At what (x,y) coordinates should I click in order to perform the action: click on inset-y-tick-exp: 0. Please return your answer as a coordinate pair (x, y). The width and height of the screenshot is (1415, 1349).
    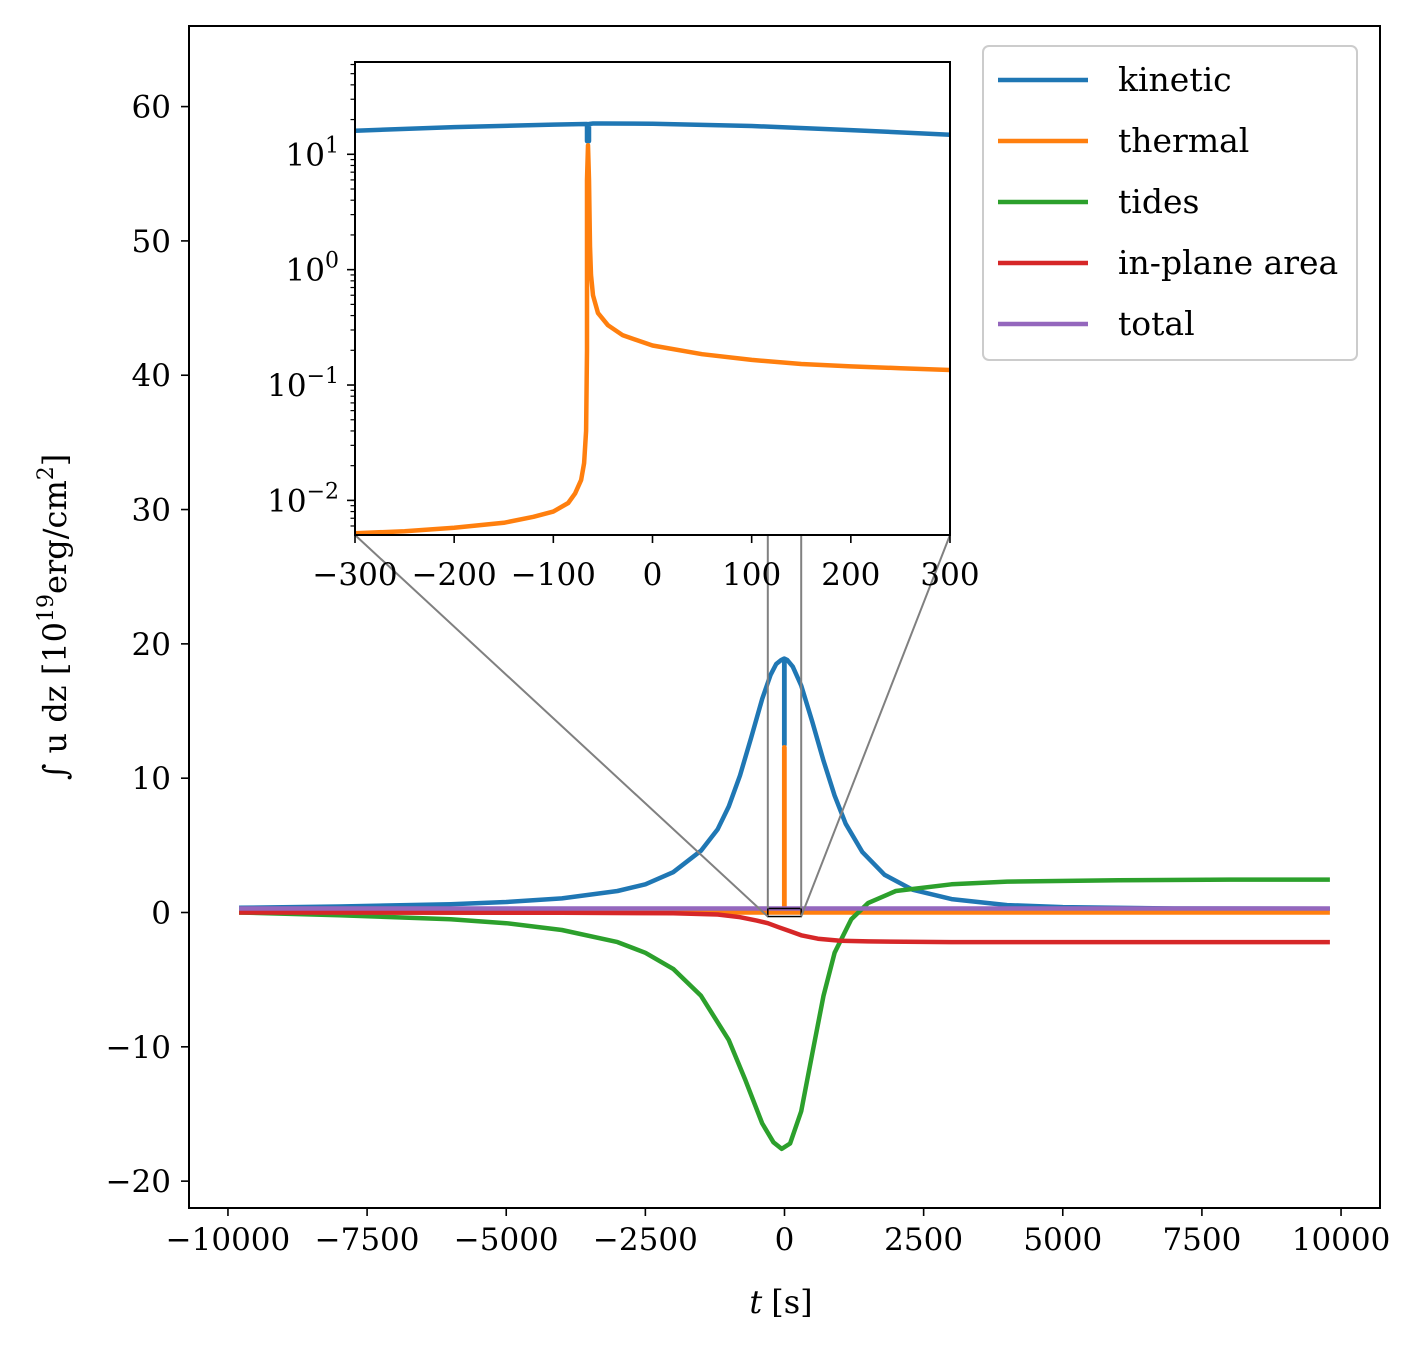
    Looking at the image, I should click on (332, 261).